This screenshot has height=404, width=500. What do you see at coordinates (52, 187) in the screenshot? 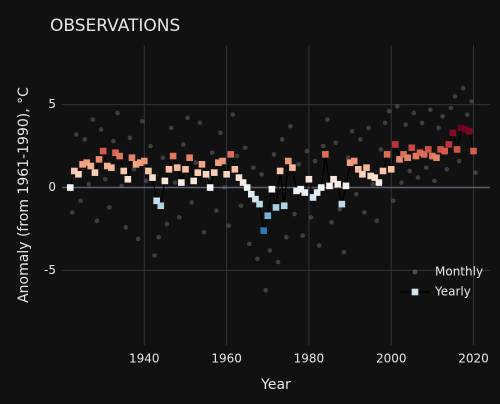
I see `y-tick-label: 0` at bounding box center [52, 187].